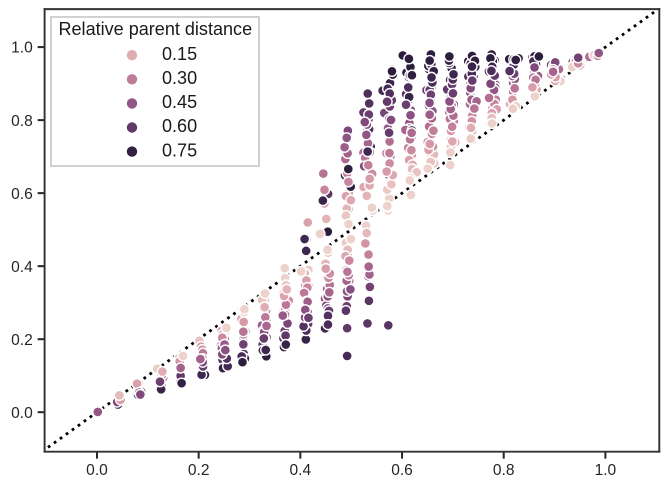 This screenshot has height=486, width=668. What do you see at coordinates (179, 102) in the screenshot?
I see `svg-text: 0.45` at bounding box center [179, 102].